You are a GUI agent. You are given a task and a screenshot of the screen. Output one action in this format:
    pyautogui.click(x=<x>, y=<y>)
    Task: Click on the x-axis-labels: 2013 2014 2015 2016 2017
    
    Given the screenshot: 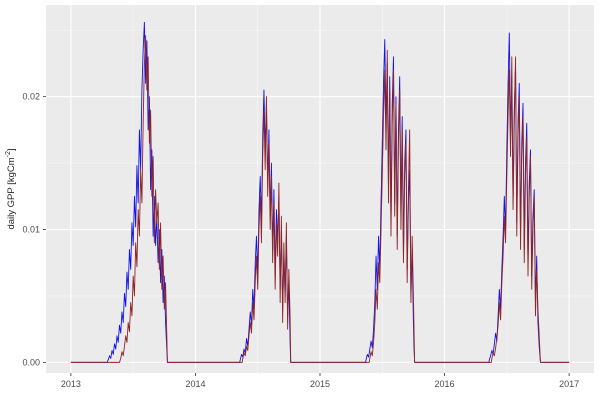 What is the action you would take?
    pyautogui.click(x=320, y=384)
    